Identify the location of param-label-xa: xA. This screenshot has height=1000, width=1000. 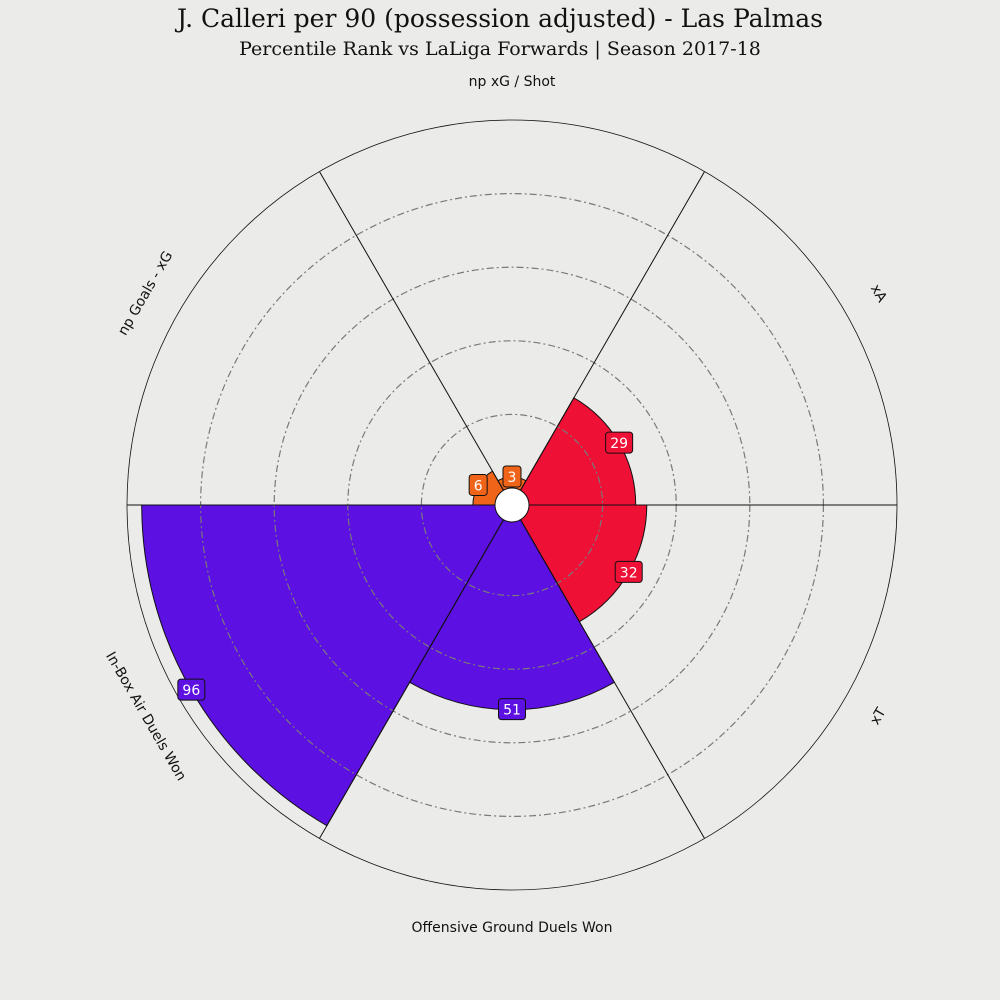
(878, 294).